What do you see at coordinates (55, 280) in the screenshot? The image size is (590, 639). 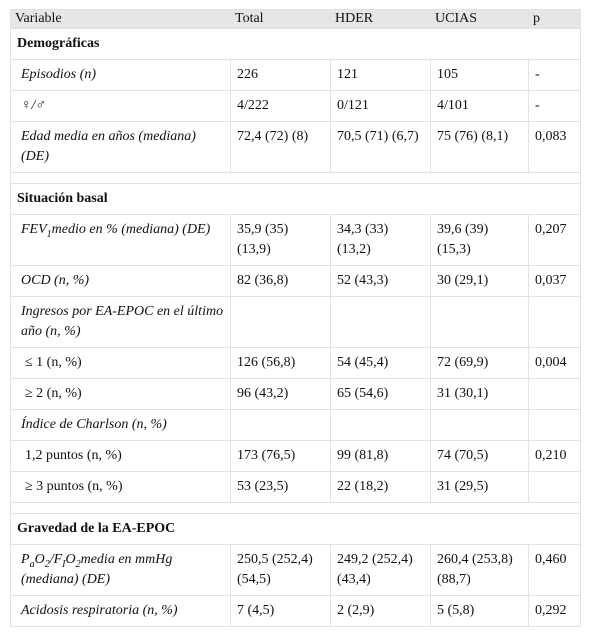 I see `label-text: OCD (n, %)` at bounding box center [55, 280].